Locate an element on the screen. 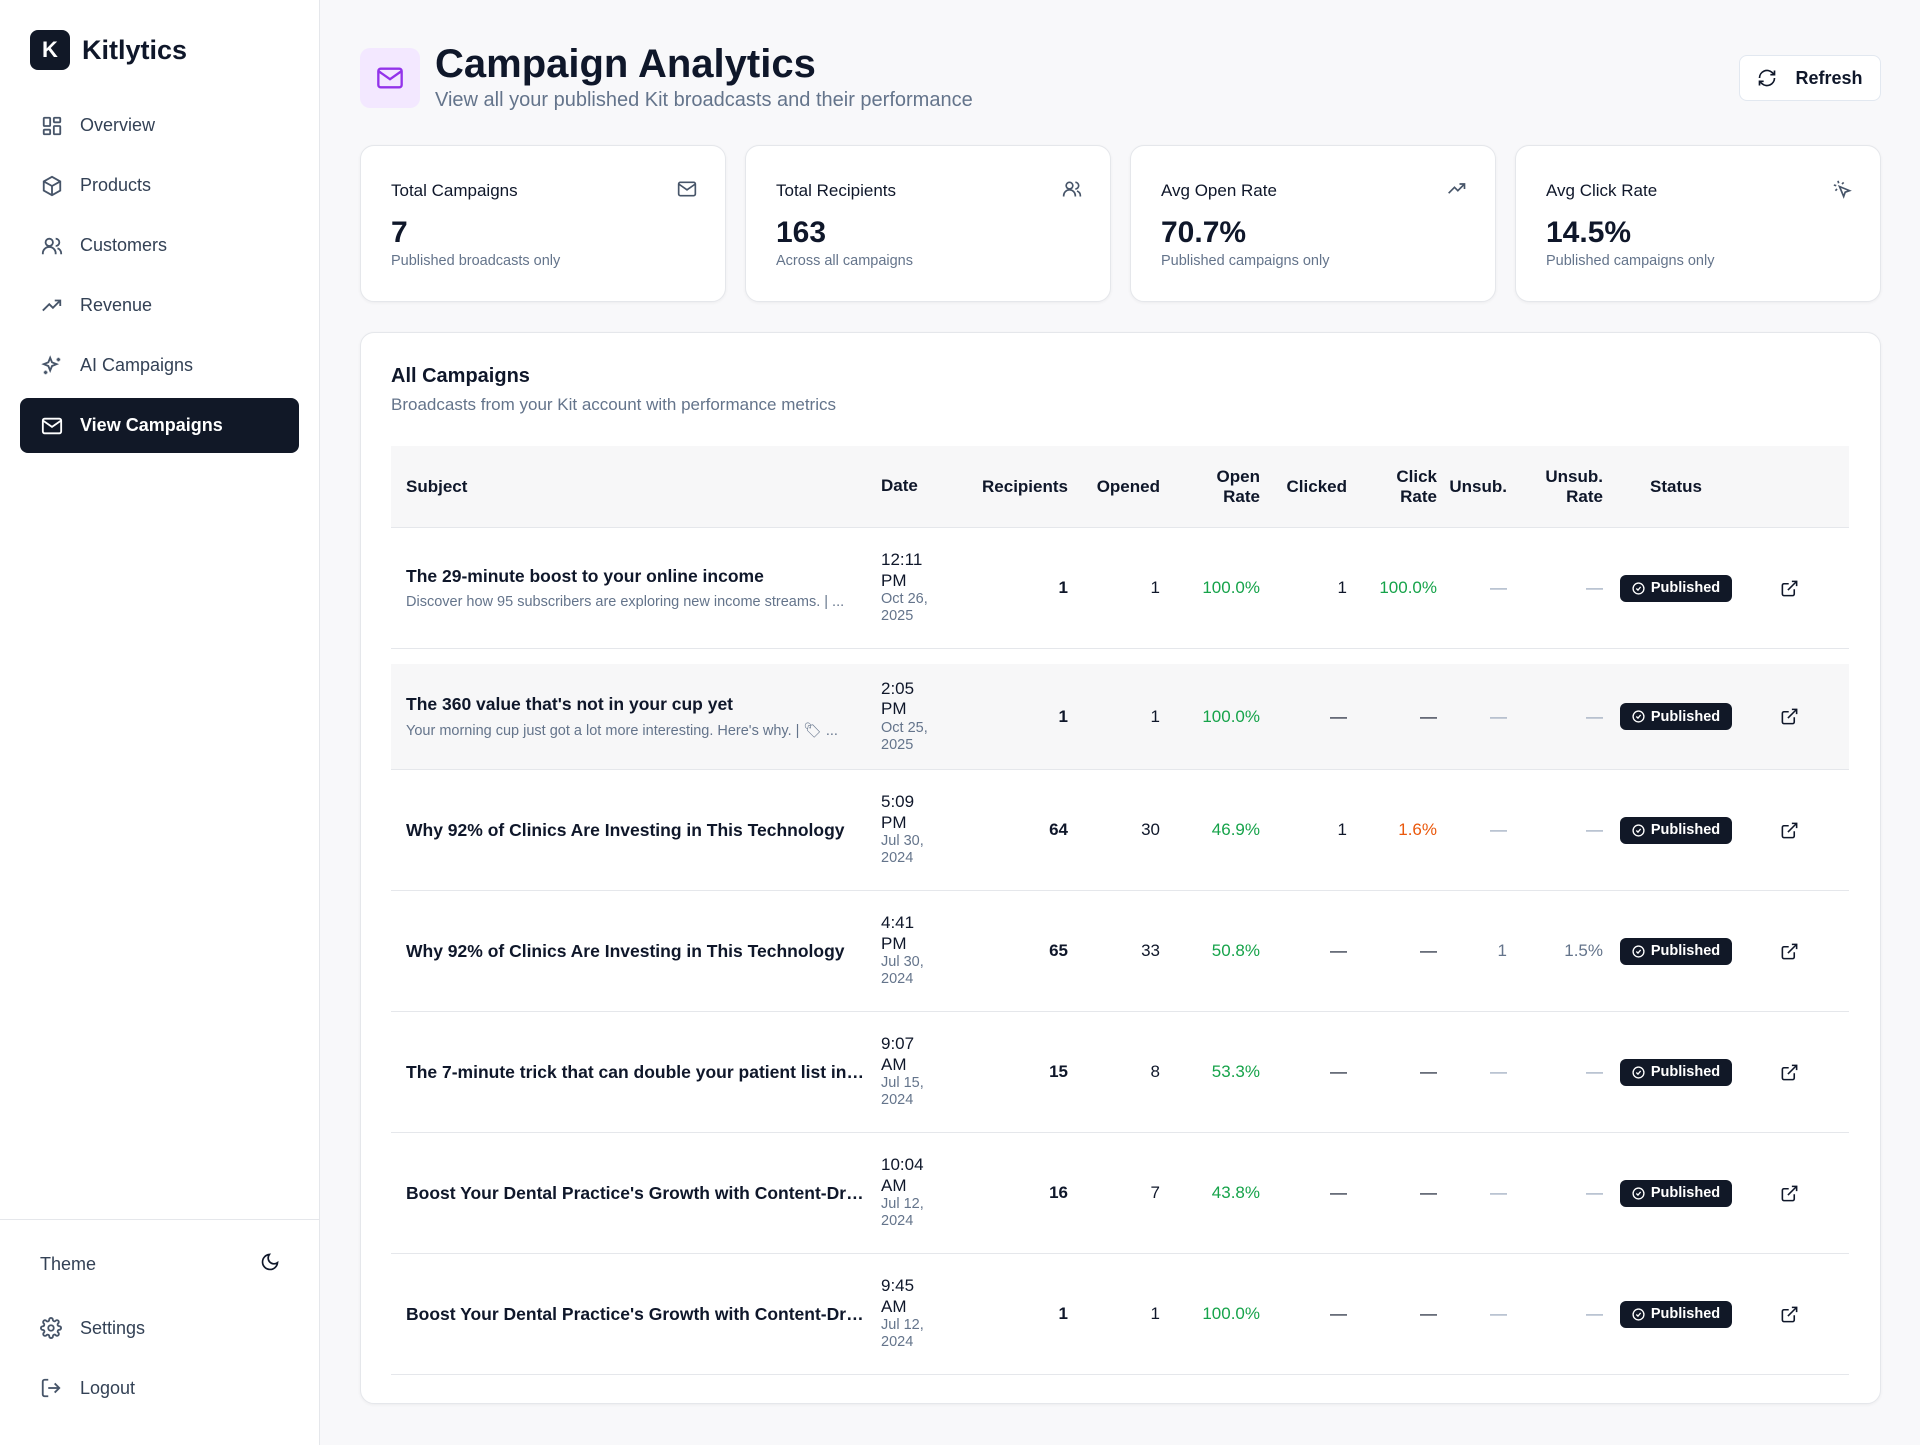  theme-toggle: Theme is located at coordinates (160, 1264).